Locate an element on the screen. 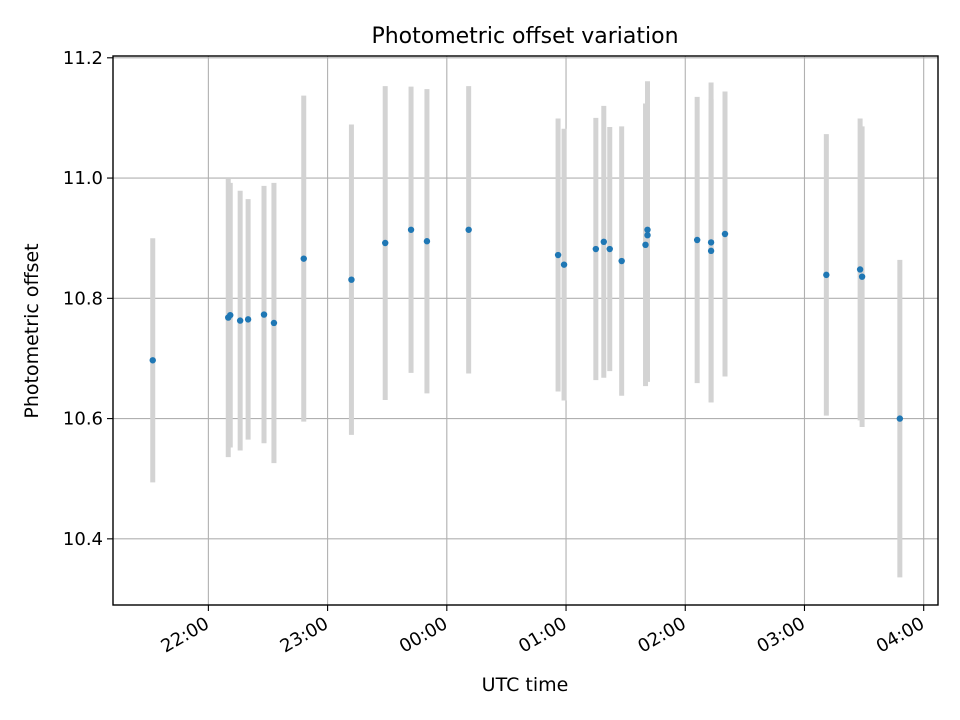  y-tick-label: 11.0 is located at coordinates (83, 178).